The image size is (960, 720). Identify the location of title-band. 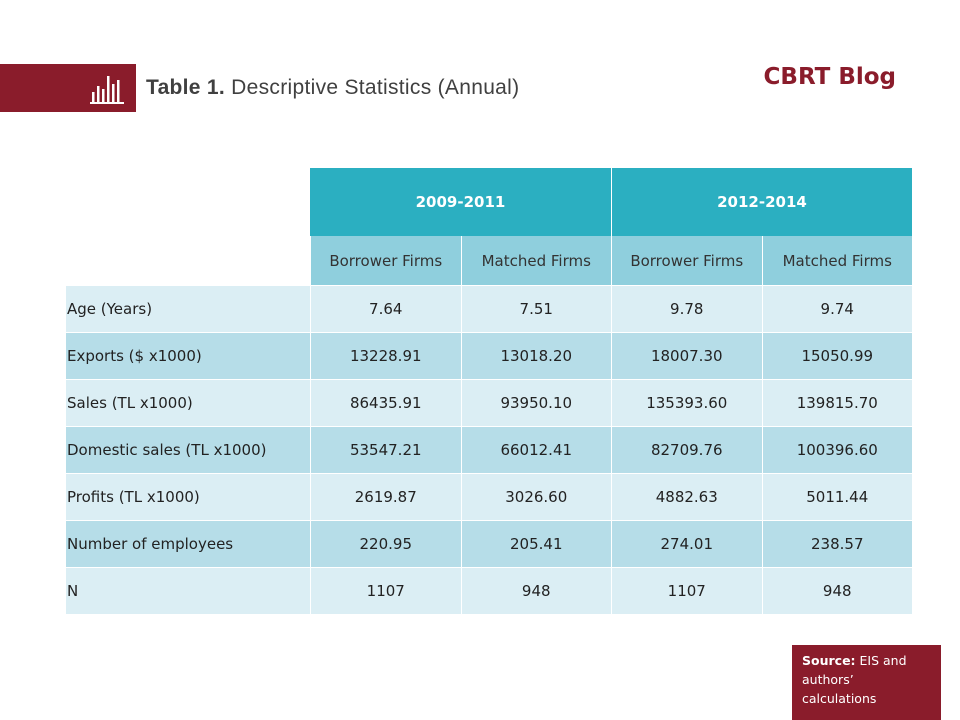
(68, 88).